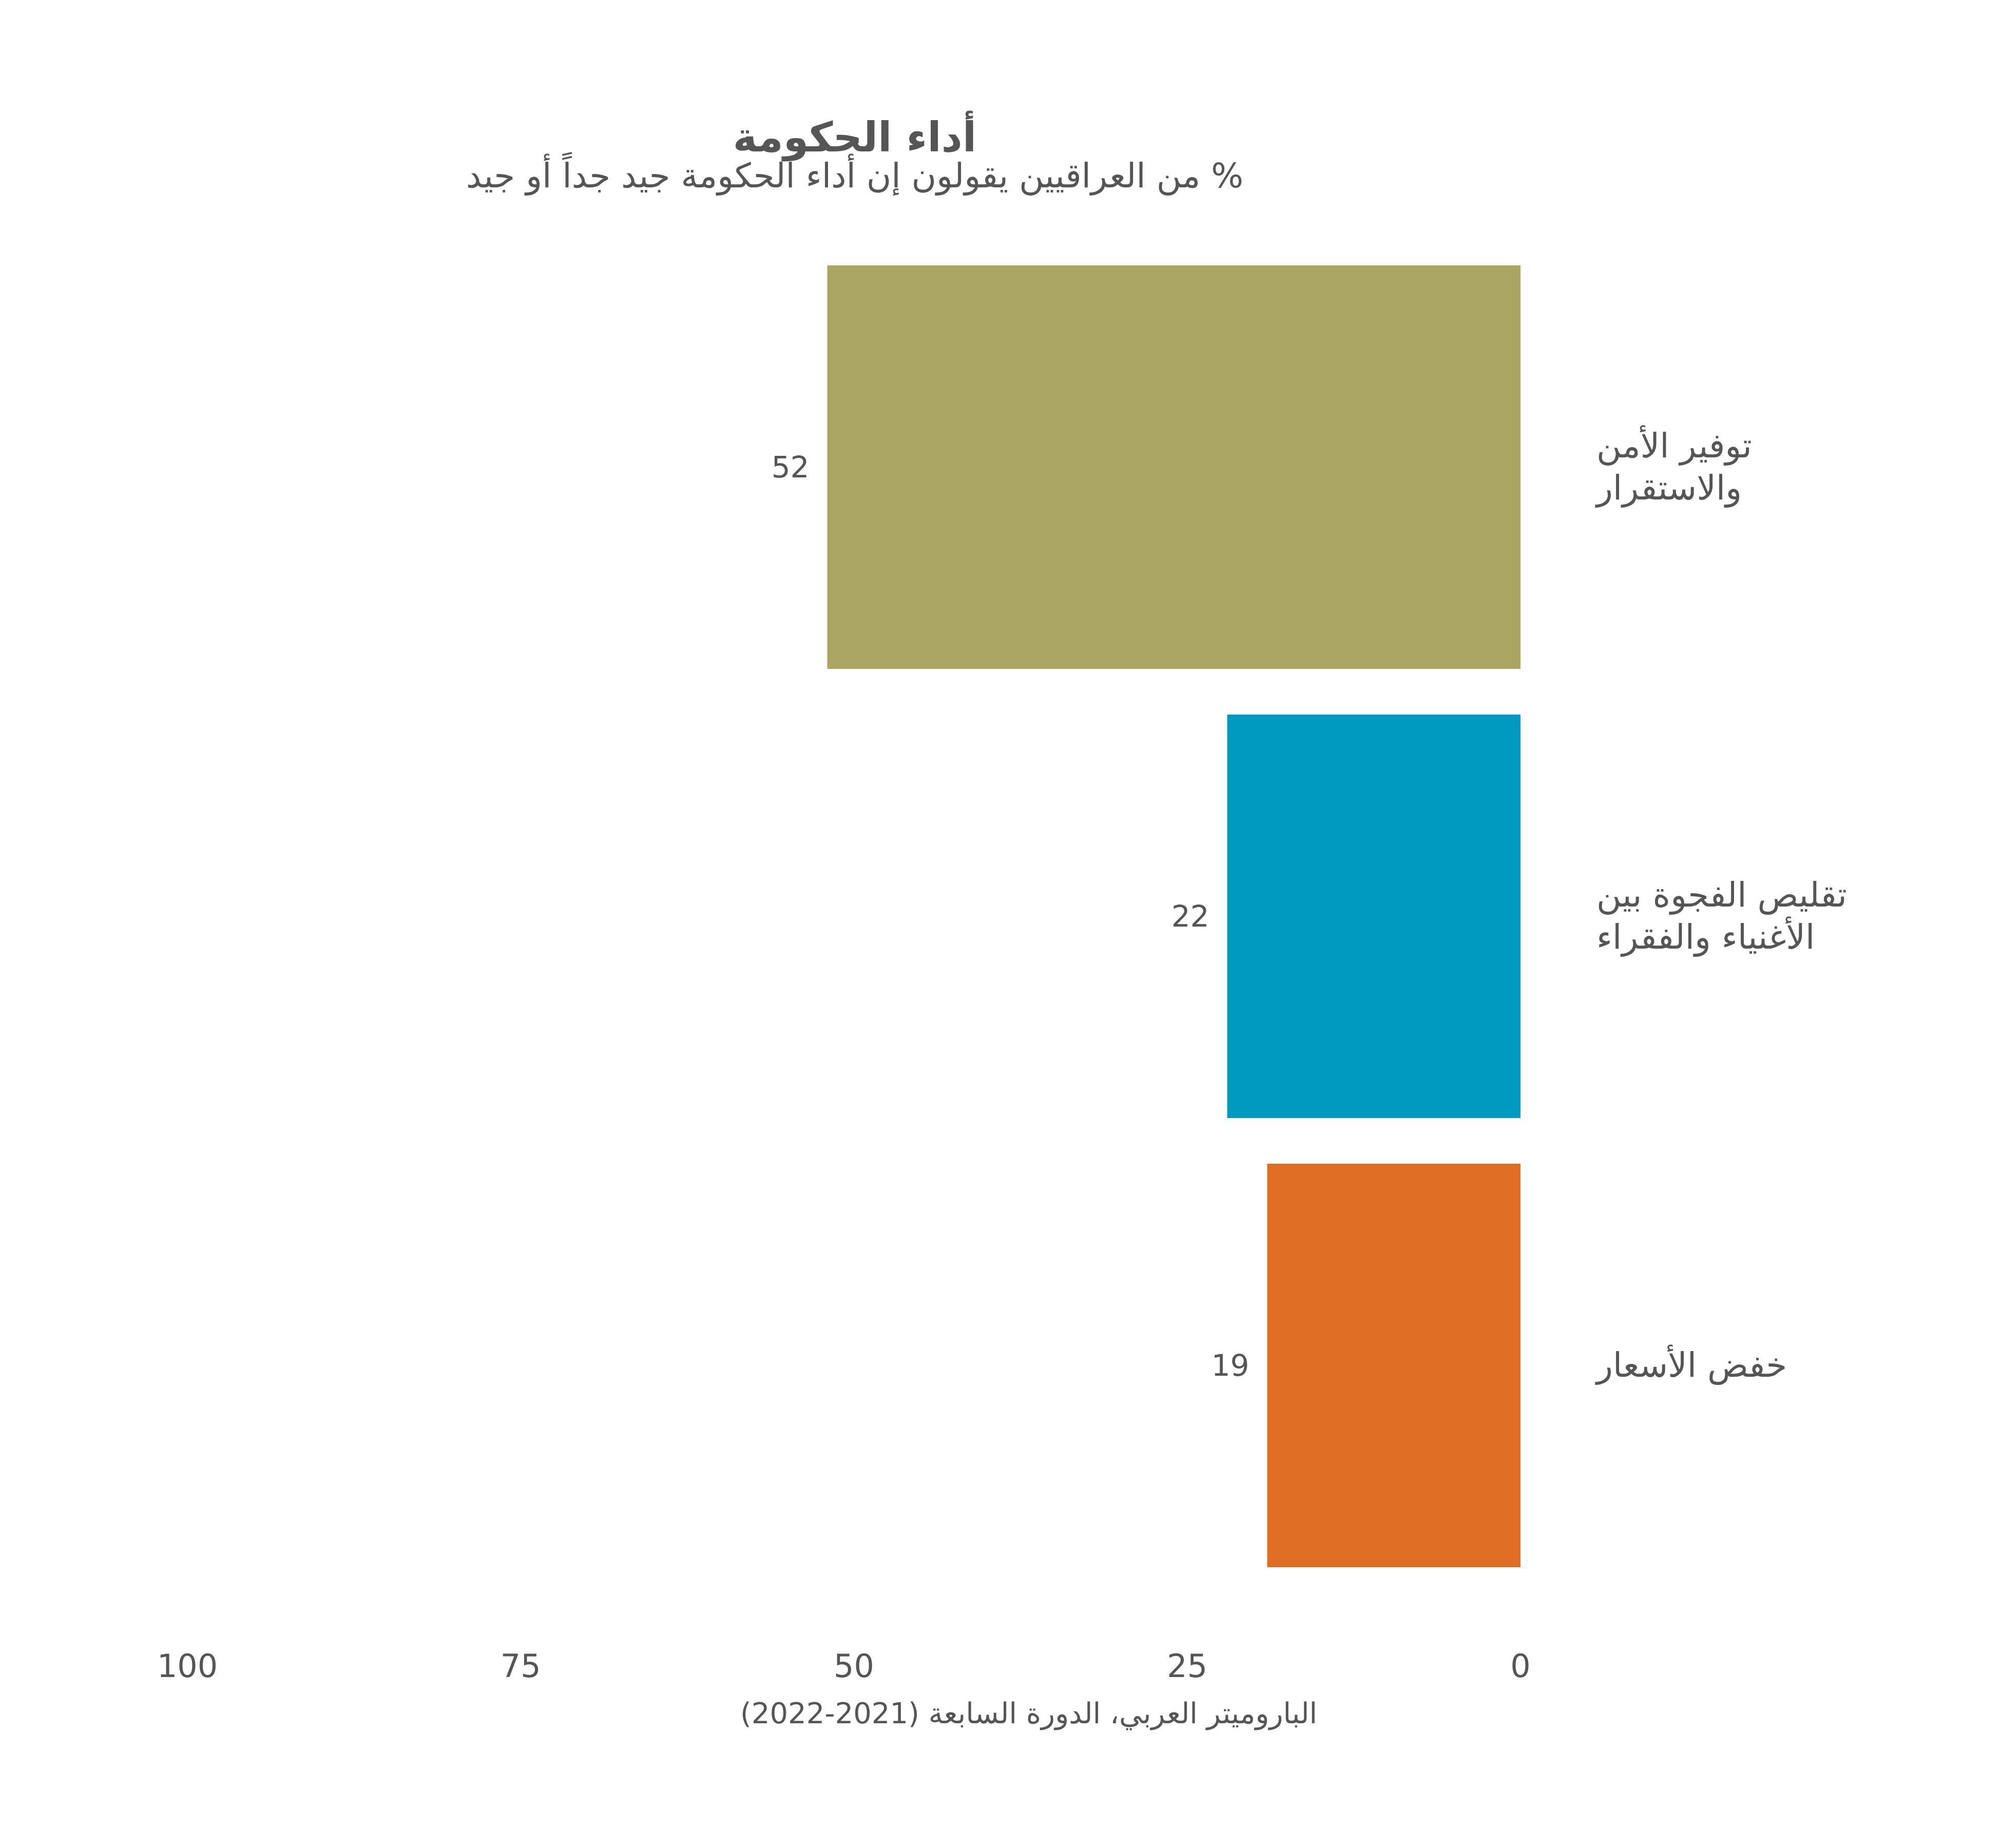  I want to click on x-axis-ticks: 0 25 50 75 100, so click(844, 1666).